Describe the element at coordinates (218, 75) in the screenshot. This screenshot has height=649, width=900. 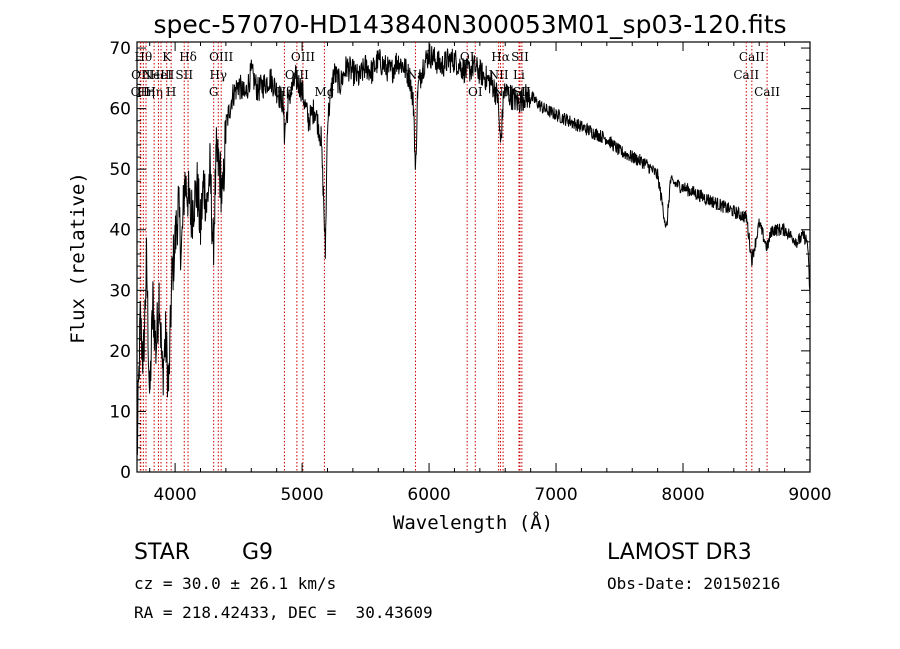
I see `line-marker-label: Hγ` at that location.